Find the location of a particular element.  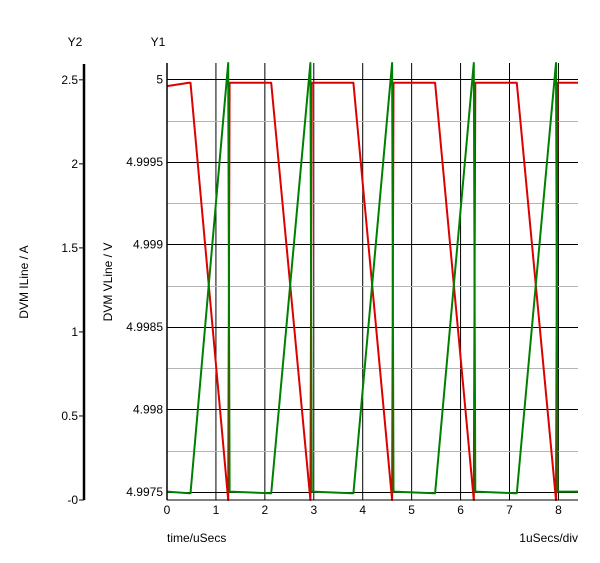

x-tick-label: 6 is located at coordinates (460, 510).